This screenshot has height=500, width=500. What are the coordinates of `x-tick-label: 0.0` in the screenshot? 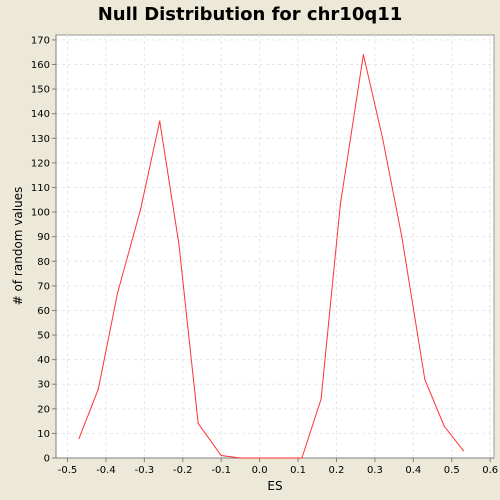 It's located at (260, 470).